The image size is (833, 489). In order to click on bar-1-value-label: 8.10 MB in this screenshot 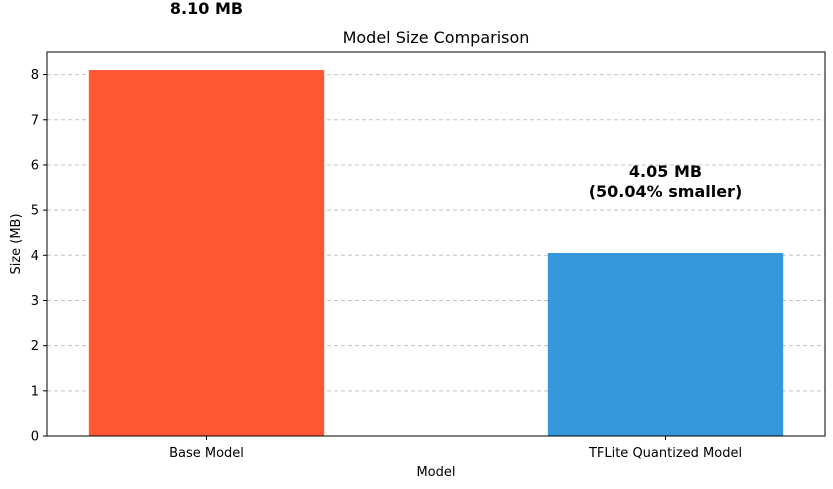, I will do `click(206, 9)`.